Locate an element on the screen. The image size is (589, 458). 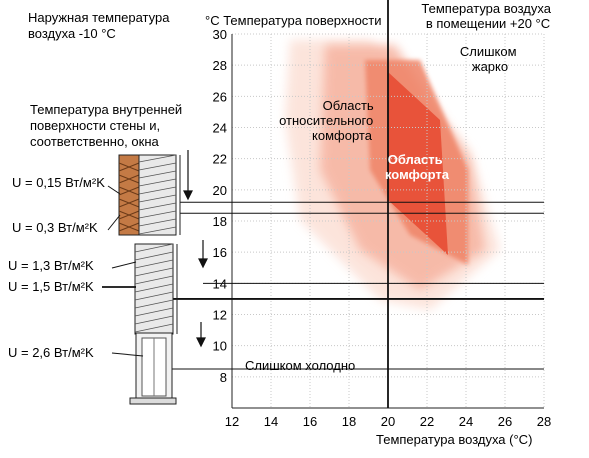
comfort-label-line-2: комфорта is located at coordinates (417, 174).